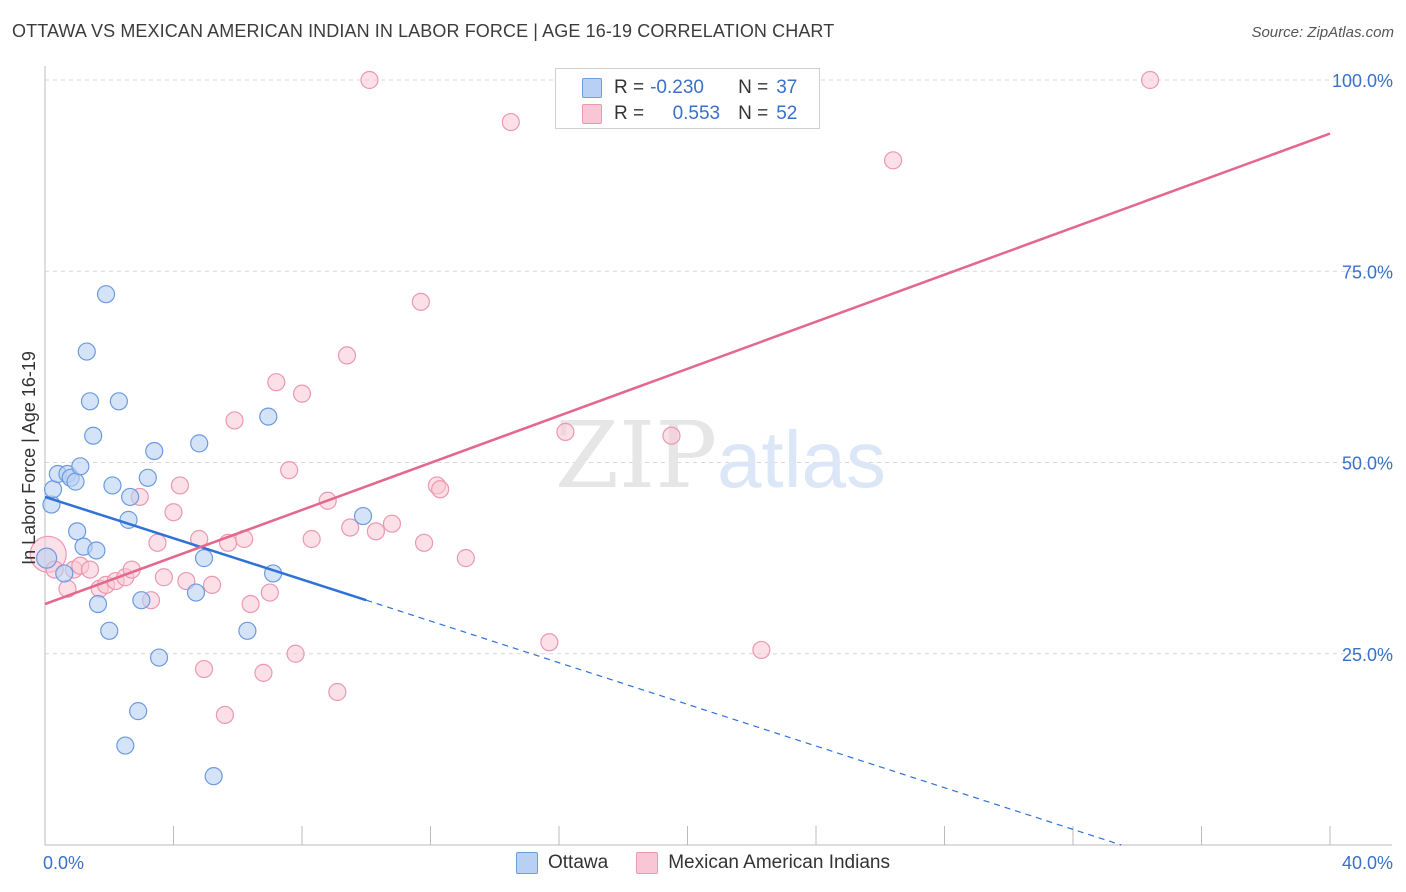  What do you see at coordinates (753, 113) in the screenshot?
I see `mexican-n-label: N =` at bounding box center [753, 113].